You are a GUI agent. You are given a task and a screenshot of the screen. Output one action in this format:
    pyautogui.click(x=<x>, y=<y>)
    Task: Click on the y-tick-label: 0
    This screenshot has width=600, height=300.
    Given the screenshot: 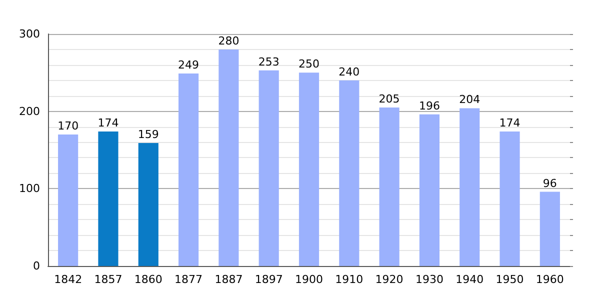 What is the action you would take?
    pyautogui.click(x=36, y=266)
    